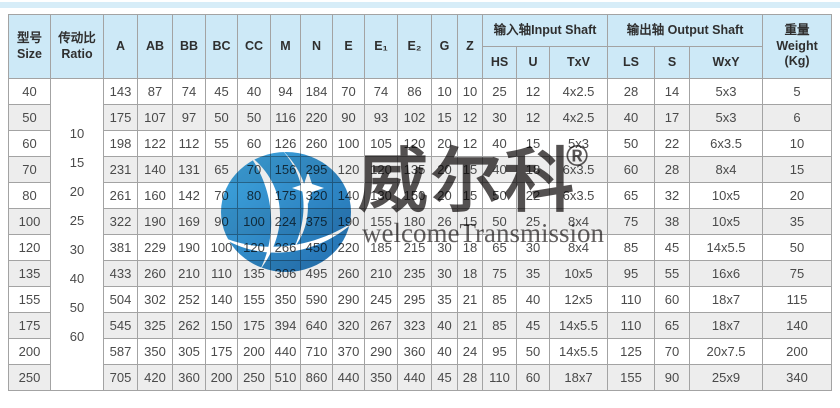 Image resolution: width=840 pixels, height=408 pixels. I want to click on col-header-E: E, so click(348, 46).